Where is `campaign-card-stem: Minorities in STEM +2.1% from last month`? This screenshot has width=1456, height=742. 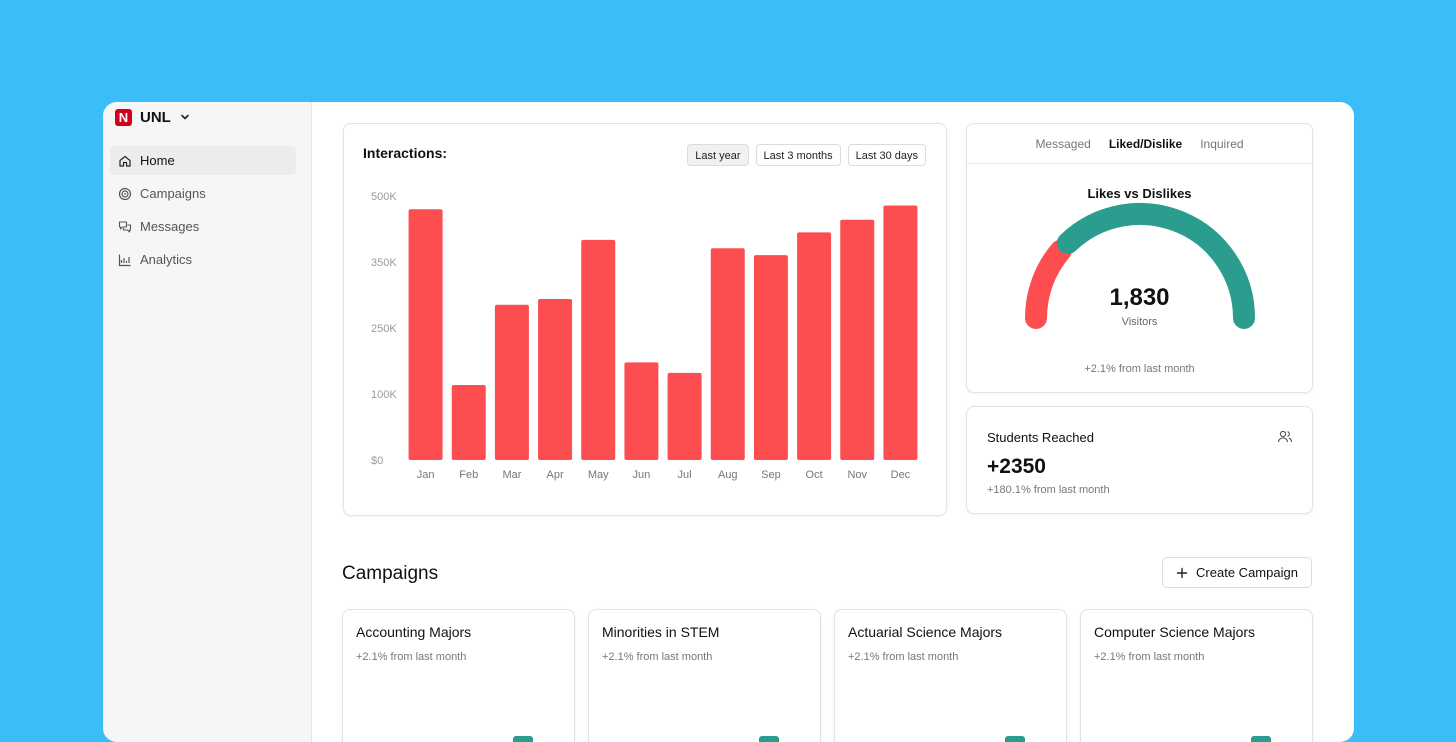
campaign-card-stem: Minorities in STEM +2.1% from last month is located at coordinates (704, 675).